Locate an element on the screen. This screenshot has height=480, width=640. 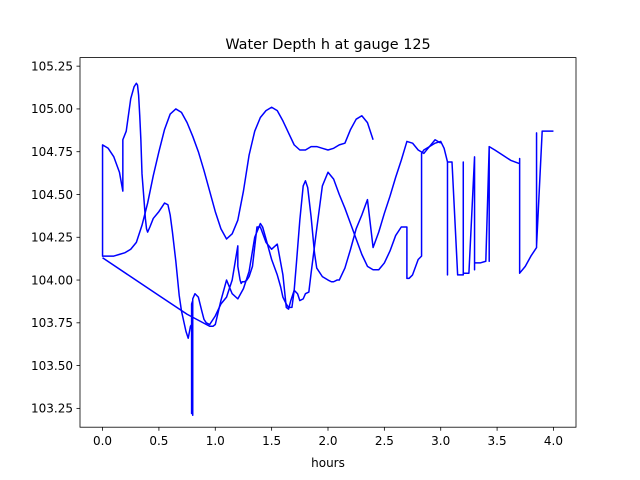
x-axis-label: hours is located at coordinates (328, 463).